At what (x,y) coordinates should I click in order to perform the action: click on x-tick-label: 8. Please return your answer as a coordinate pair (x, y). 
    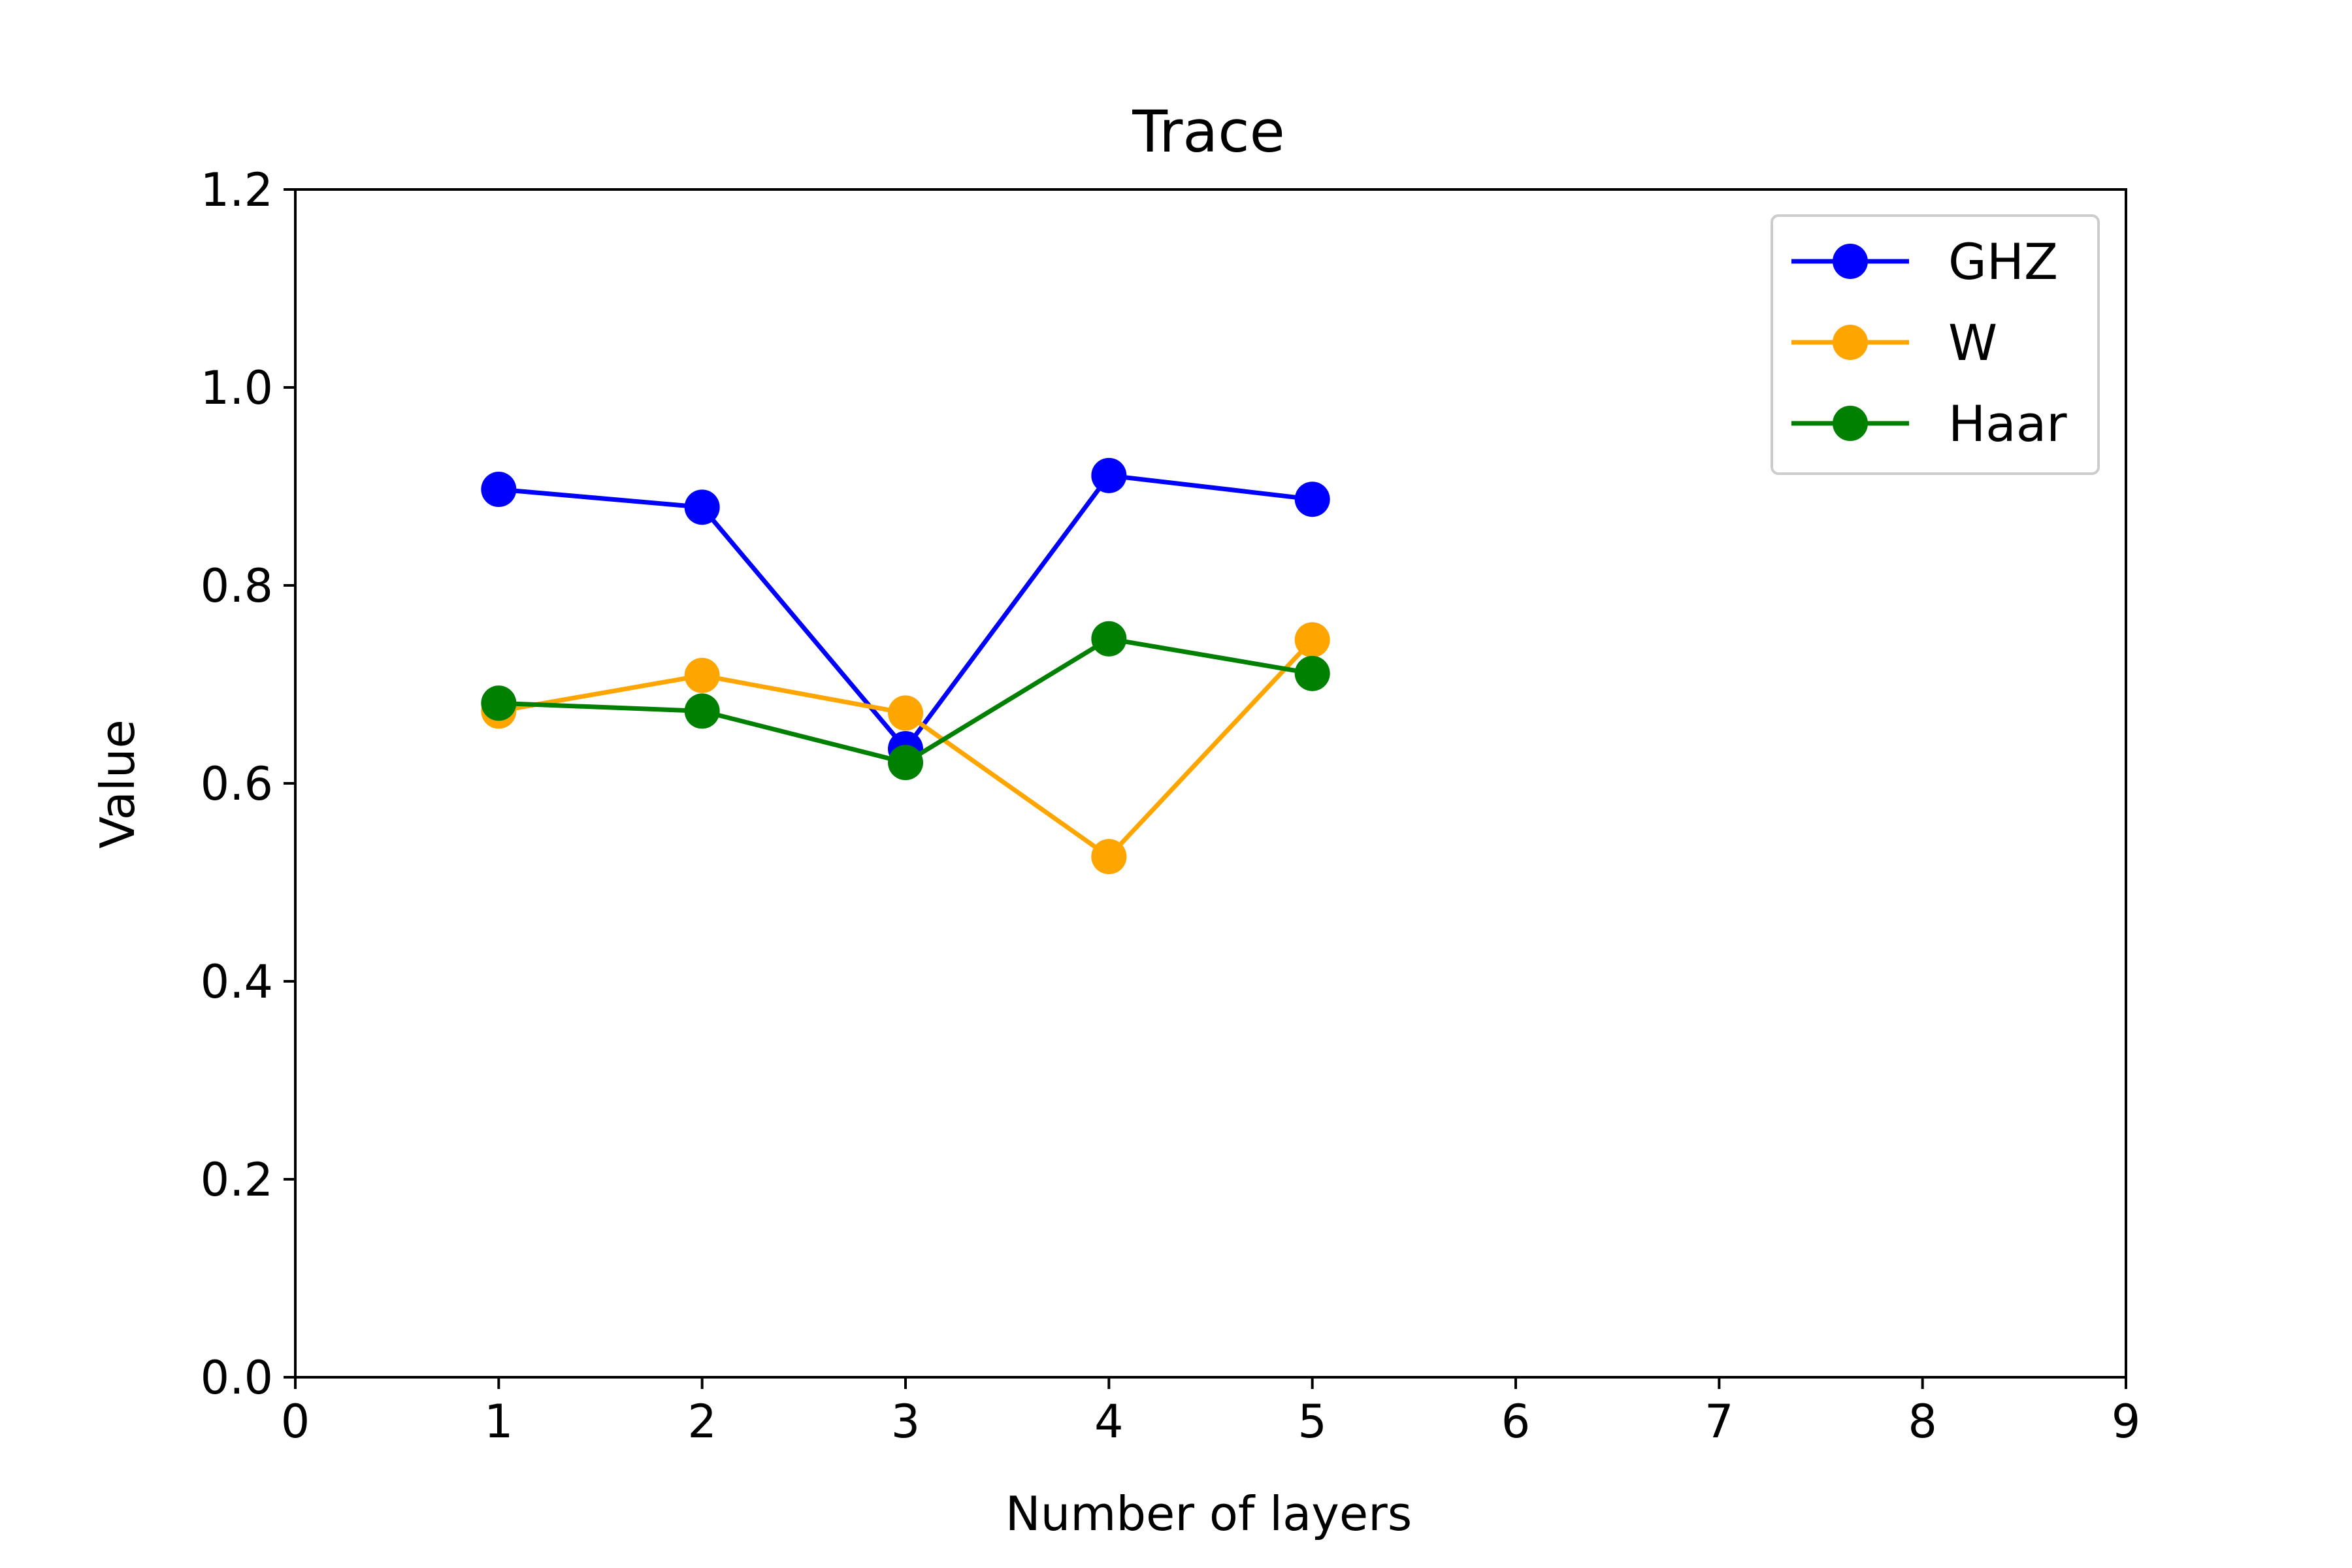
    Looking at the image, I should click on (1922, 1421).